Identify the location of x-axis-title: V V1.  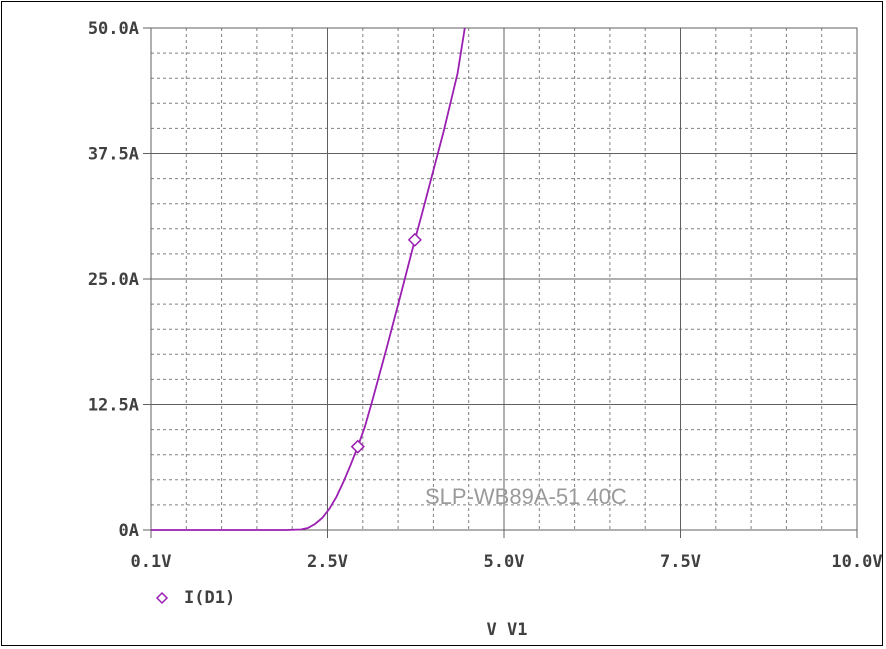
(507, 630).